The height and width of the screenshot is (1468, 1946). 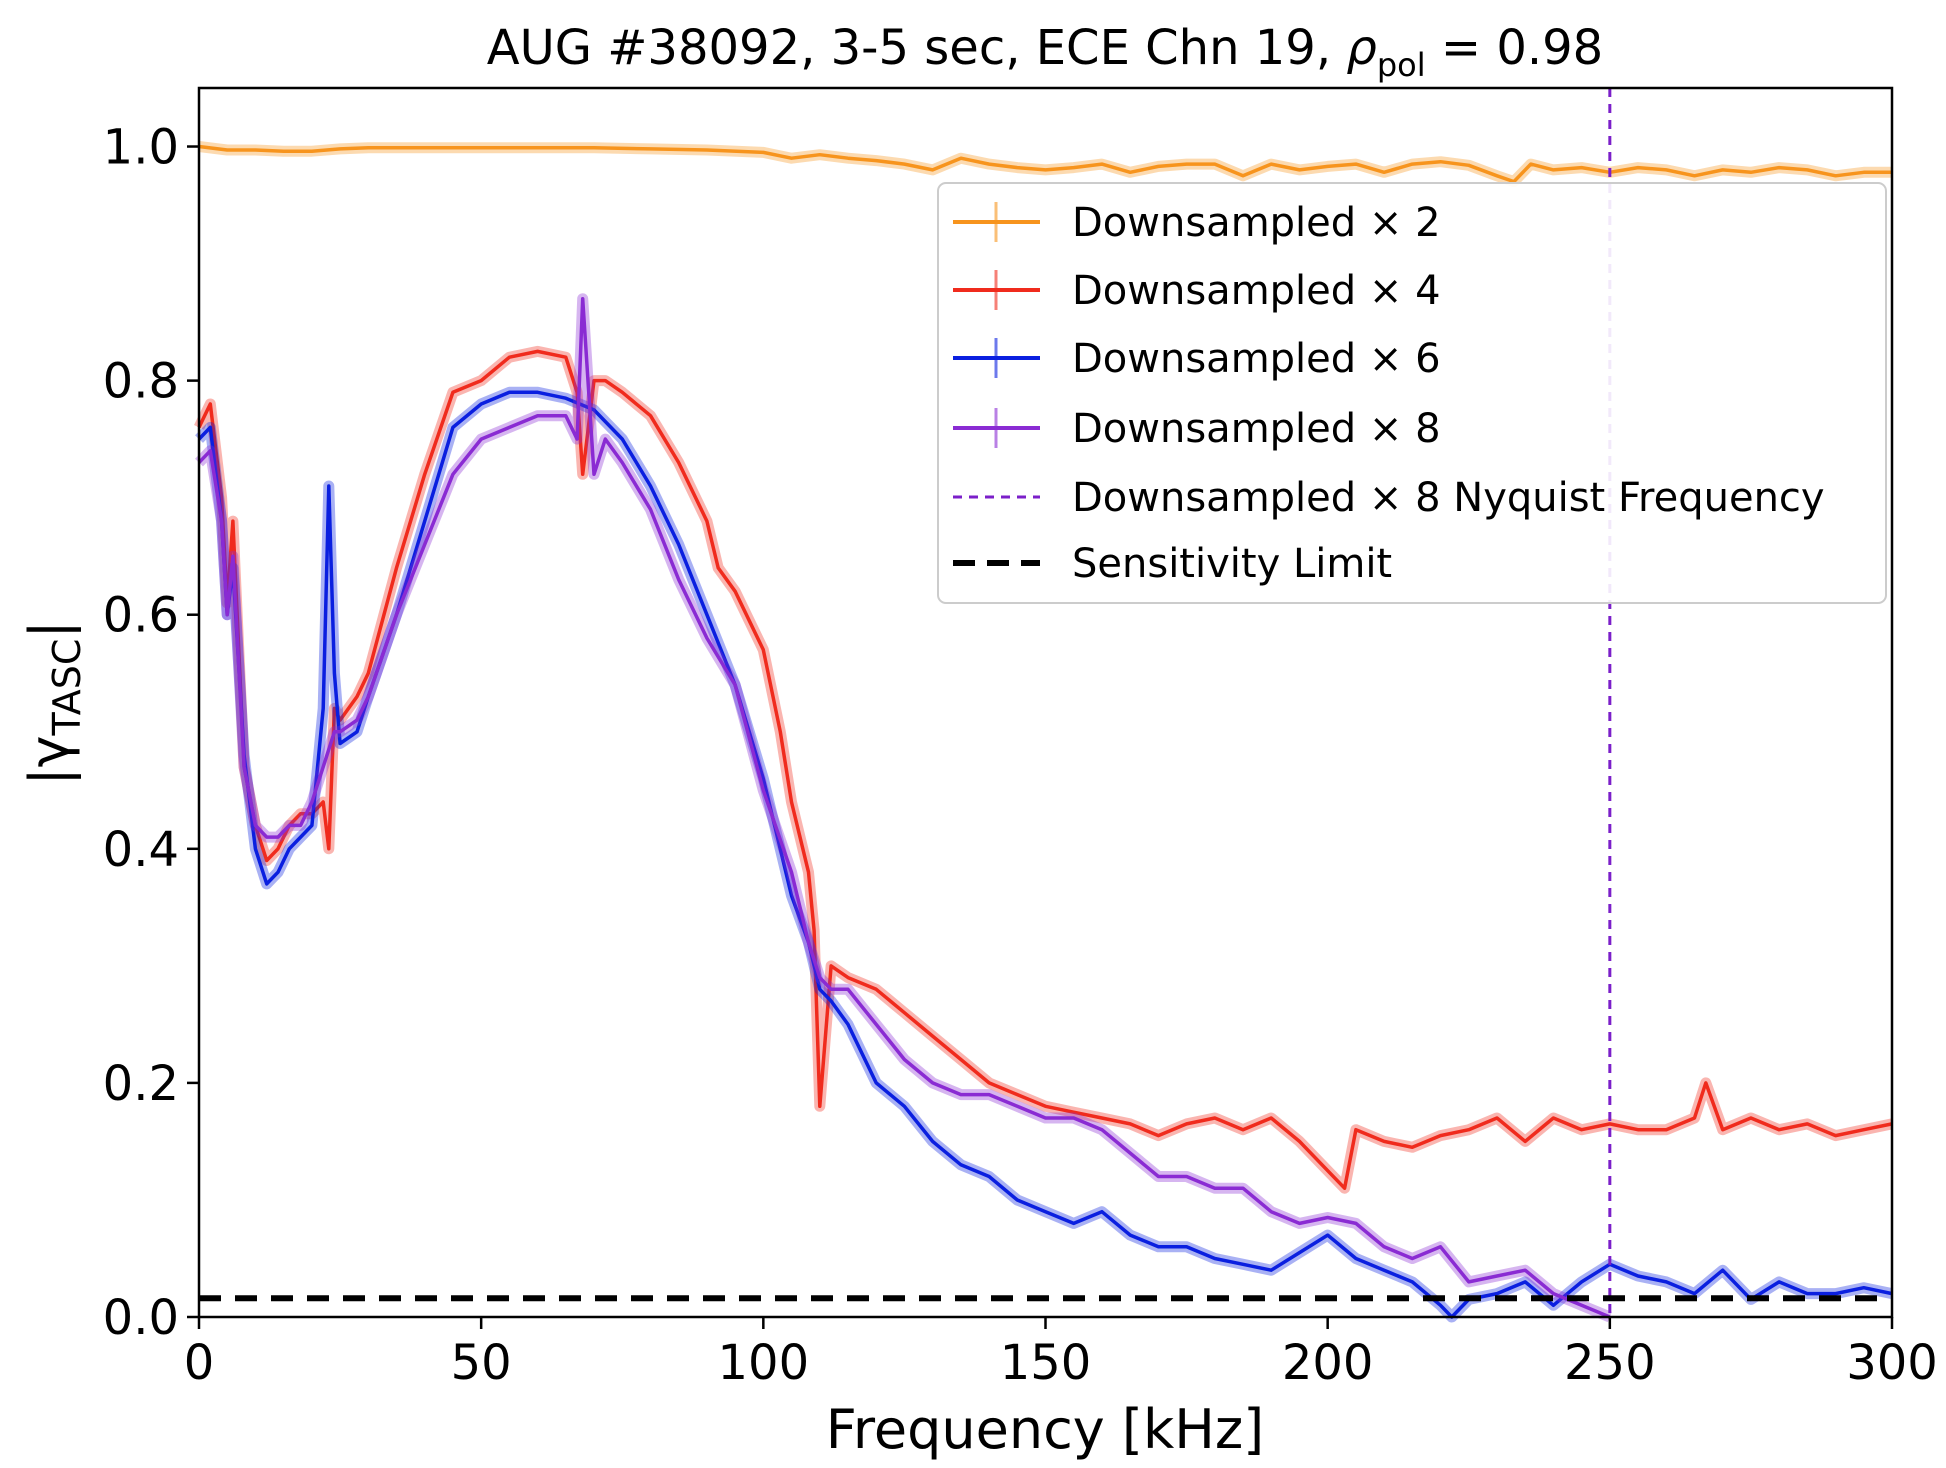 I want to click on y-tick-label: 0.4, so click(x=141, y=850).